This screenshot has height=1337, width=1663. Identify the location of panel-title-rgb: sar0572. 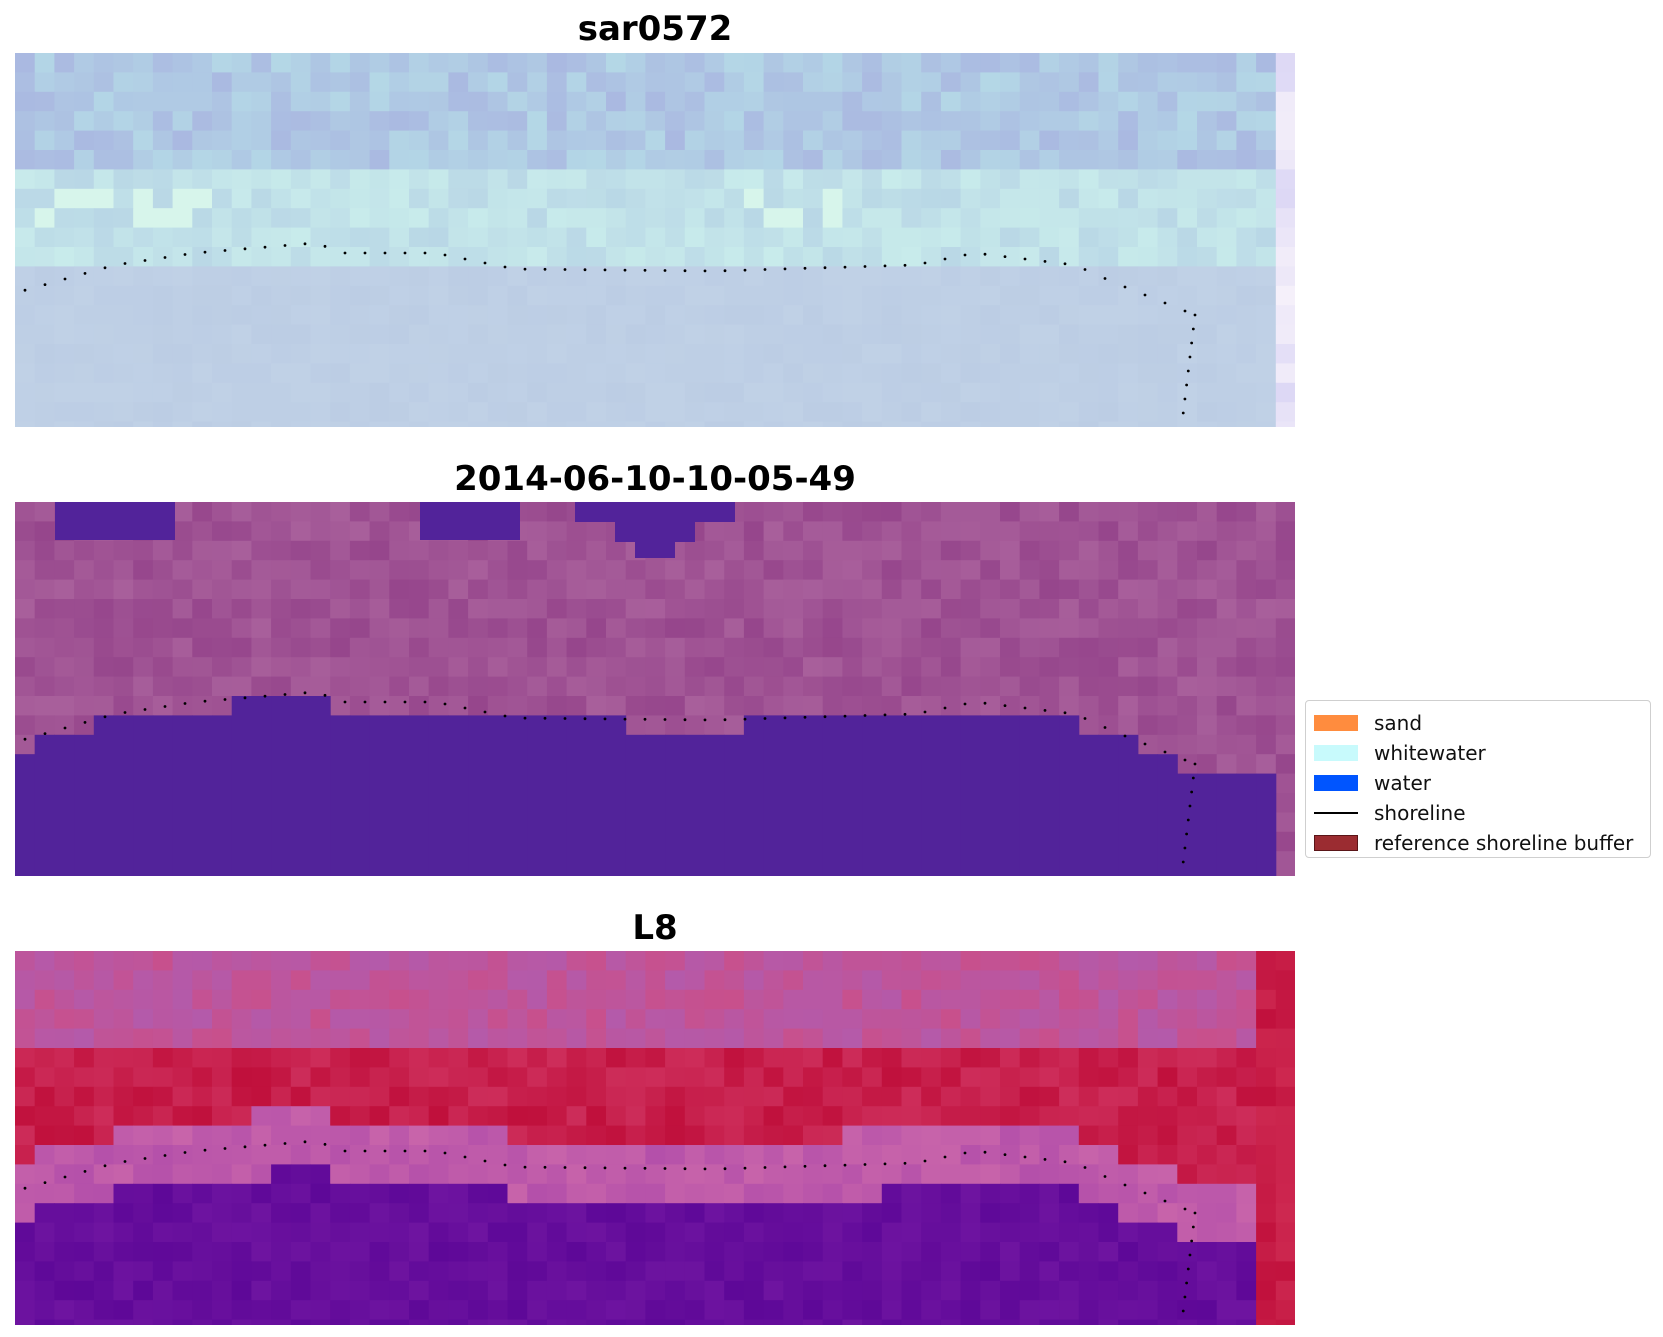
(655, 29).